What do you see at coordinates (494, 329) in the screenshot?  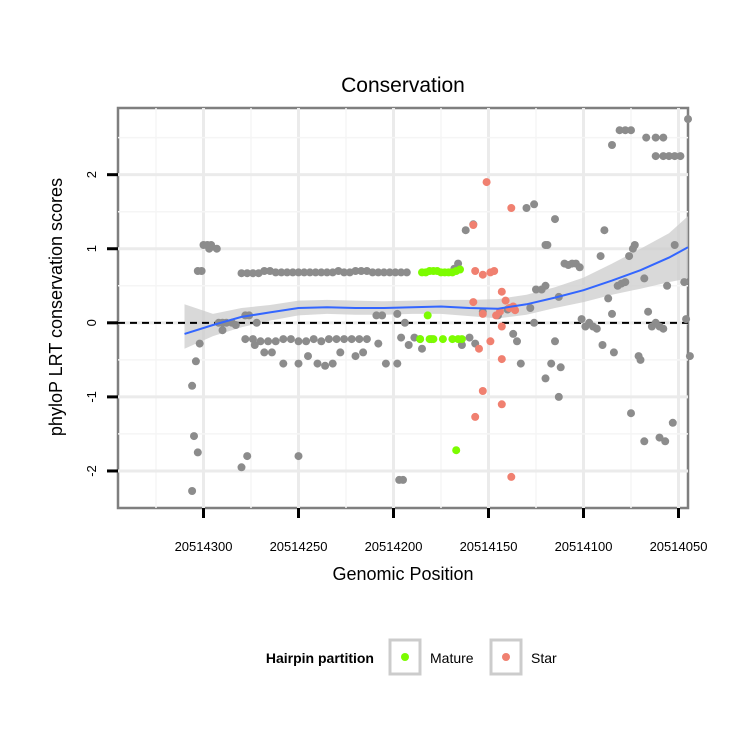 I see `series-star` at bounding box center [494, 329].